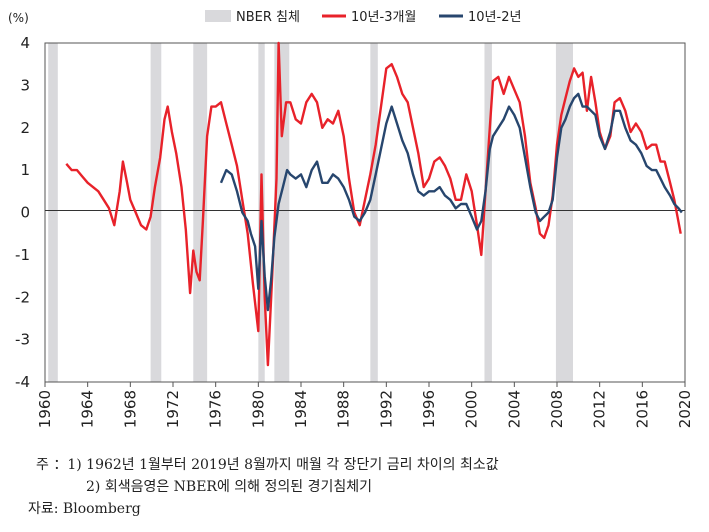 Image resolution: width=709 pixels, height=532 pixels. I want to click on y-tick-label: -2, so click(22, 297).